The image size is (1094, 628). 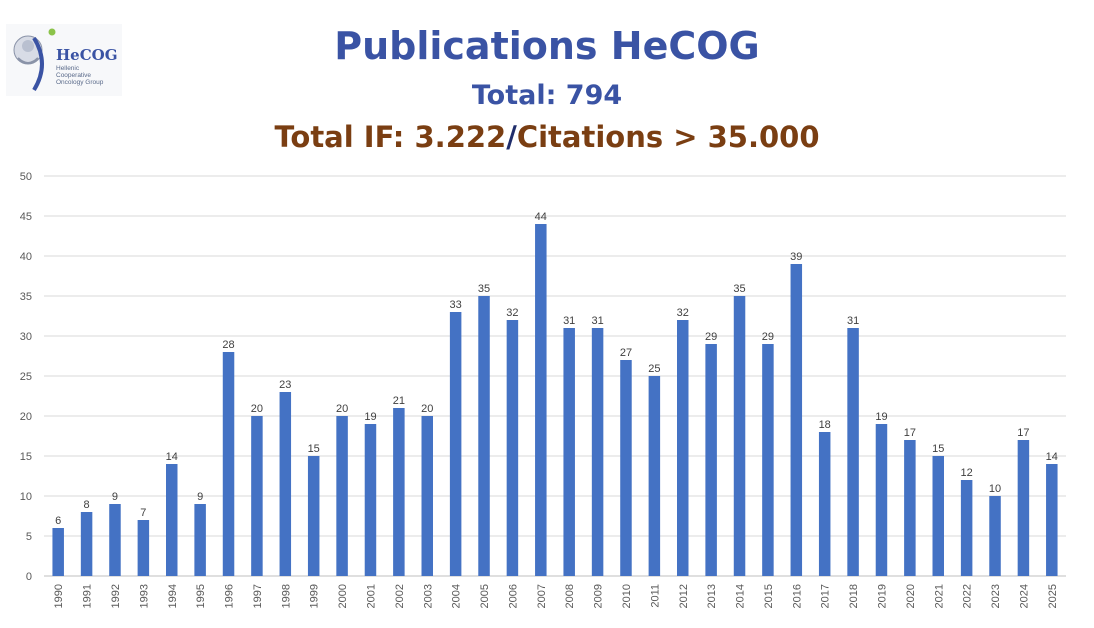 I want to click on x-tick-label-2024: 2024, so click(x=1024, y=596).